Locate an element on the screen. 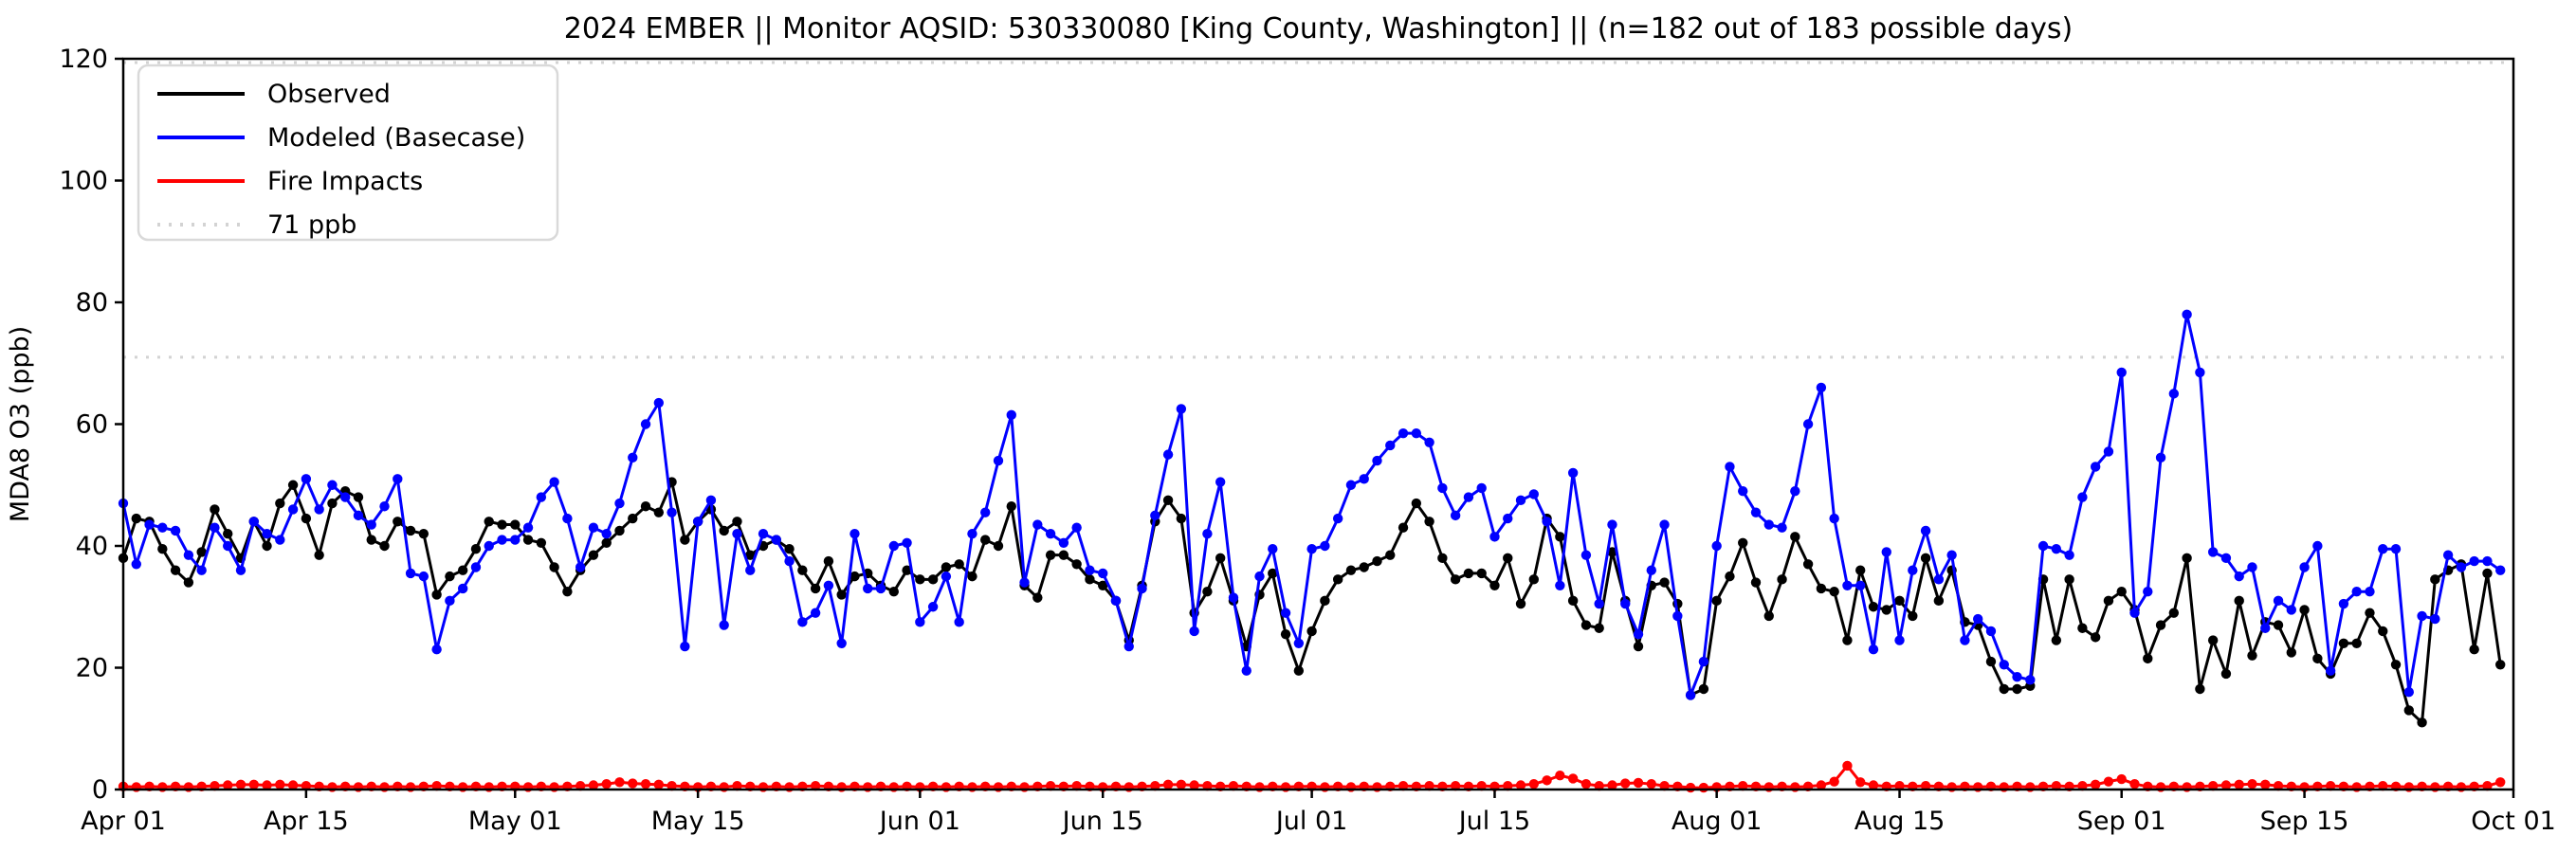  legend-label-1: Observed is located at coordinates (329, 94).